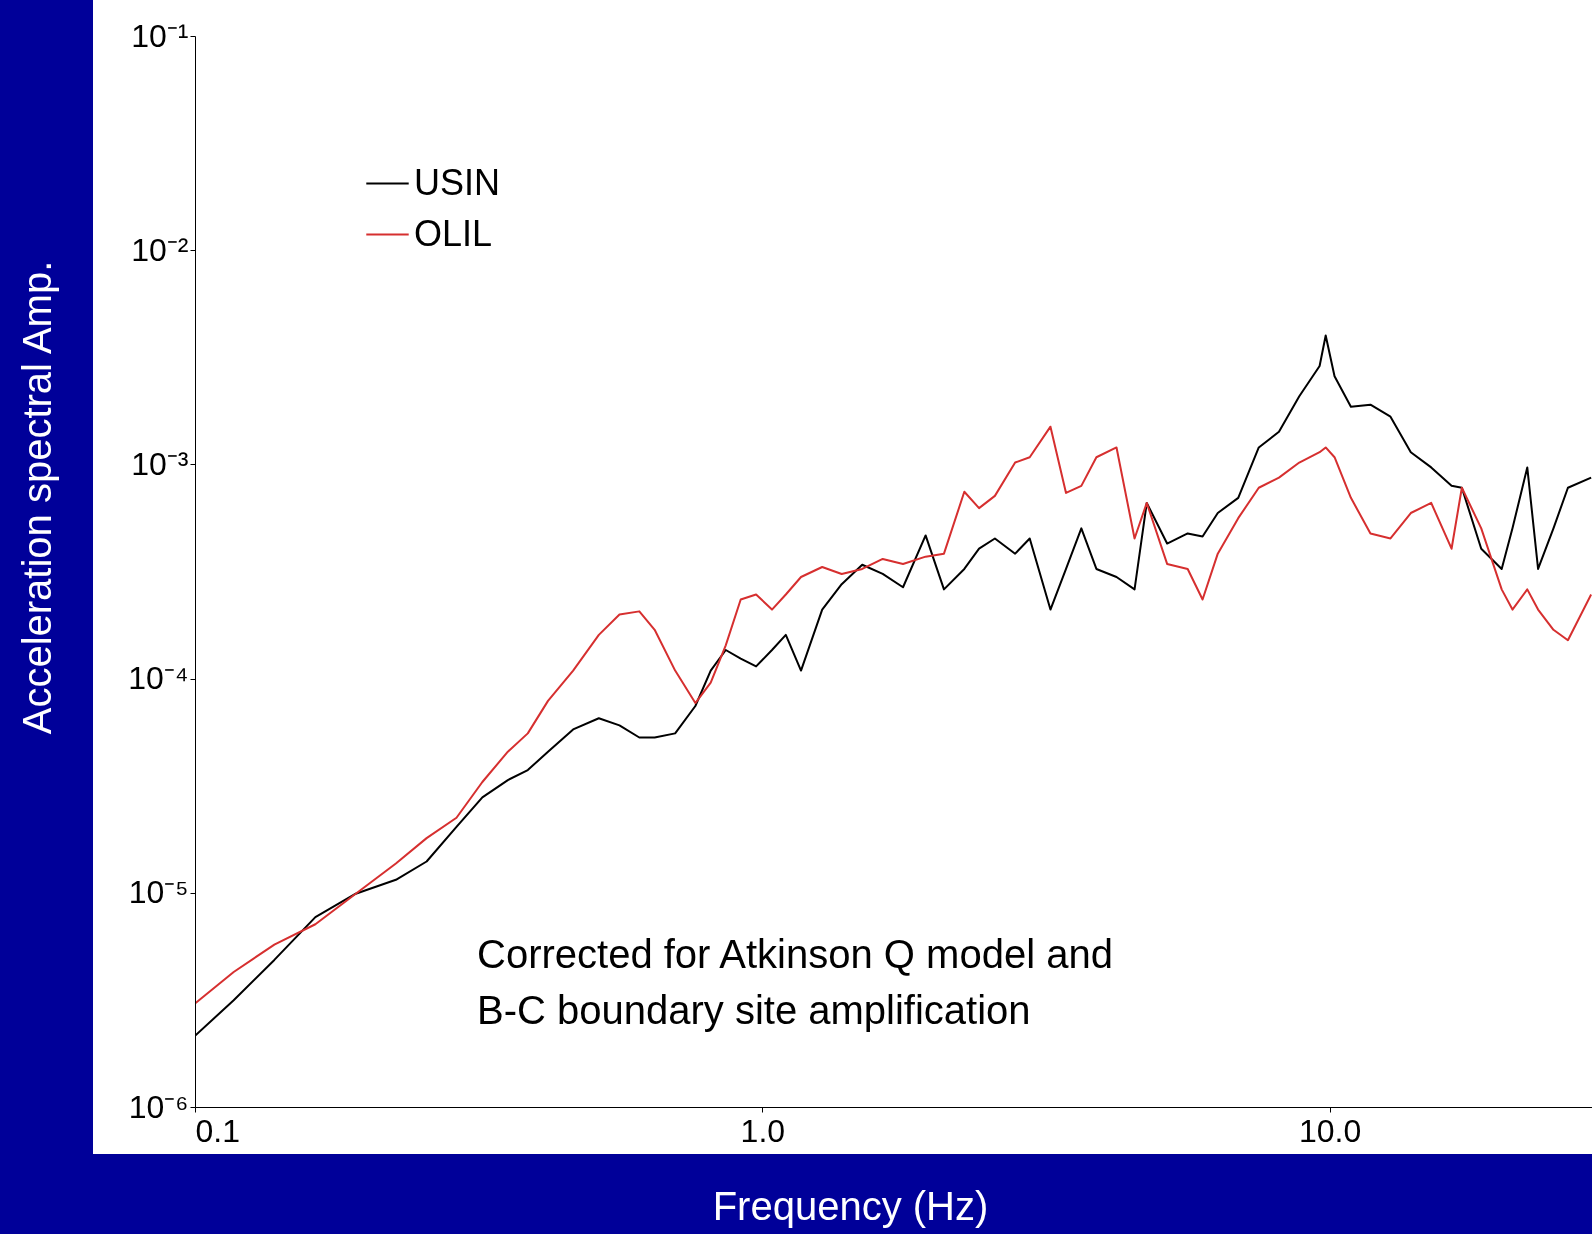 This screenshot has width=1592, height=1234. What do you see at coordinates (158, 1106) in the screenshot?
I see `y-tick-label: 10⁻⁶` at bounding box center [158, 1106].